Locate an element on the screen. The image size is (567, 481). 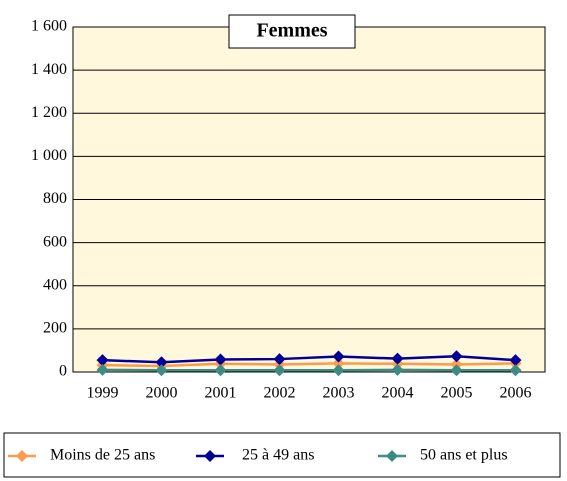
y-tick-label: 200 is located at coordinates (55, 328).